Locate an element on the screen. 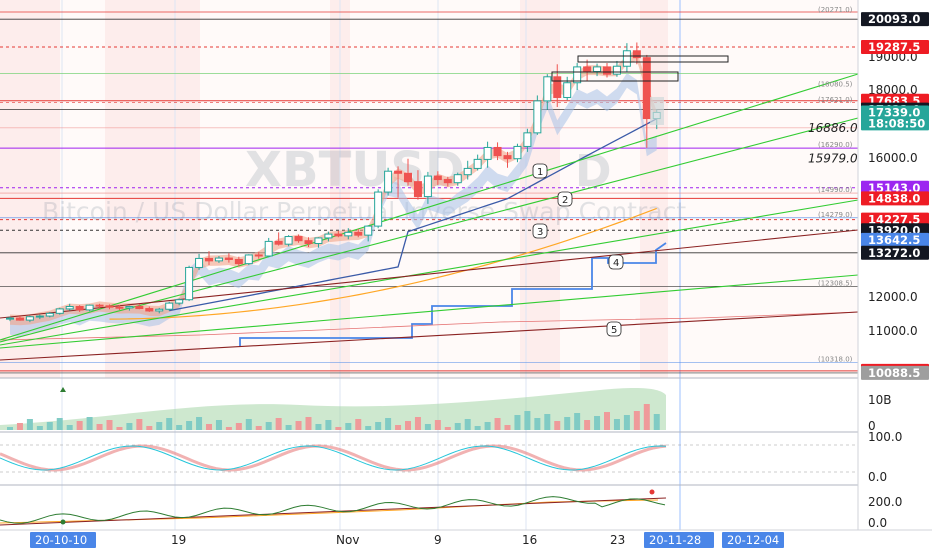 This screenshot has width=932, height=550. date-tag: 20-10-10 is located at coordinates (61, 540).